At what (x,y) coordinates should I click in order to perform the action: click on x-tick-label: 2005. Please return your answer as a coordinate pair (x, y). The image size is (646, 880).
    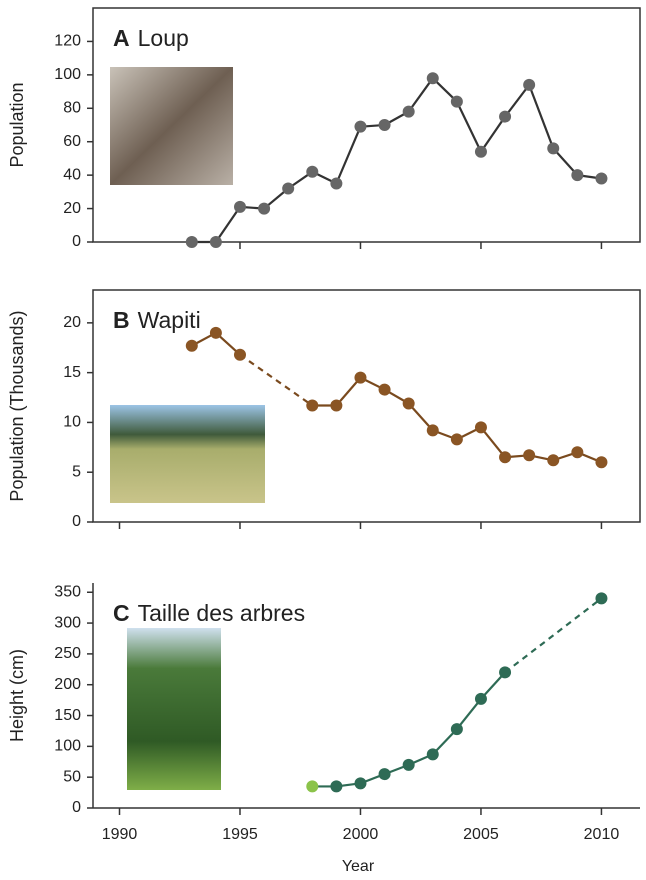
    Looking at the image, I should click on (481, 834).